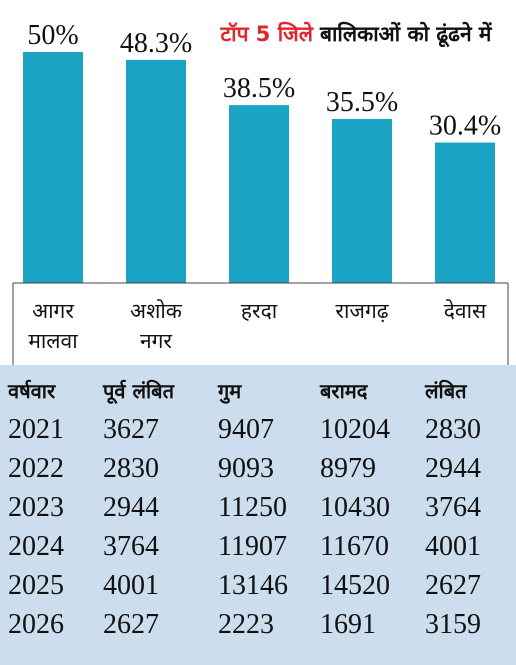 This screenshot has width=516, height=665. Describe the element at coordinates (246, 429) in the screenshot. I see `cell-missing: 9407` at that location.